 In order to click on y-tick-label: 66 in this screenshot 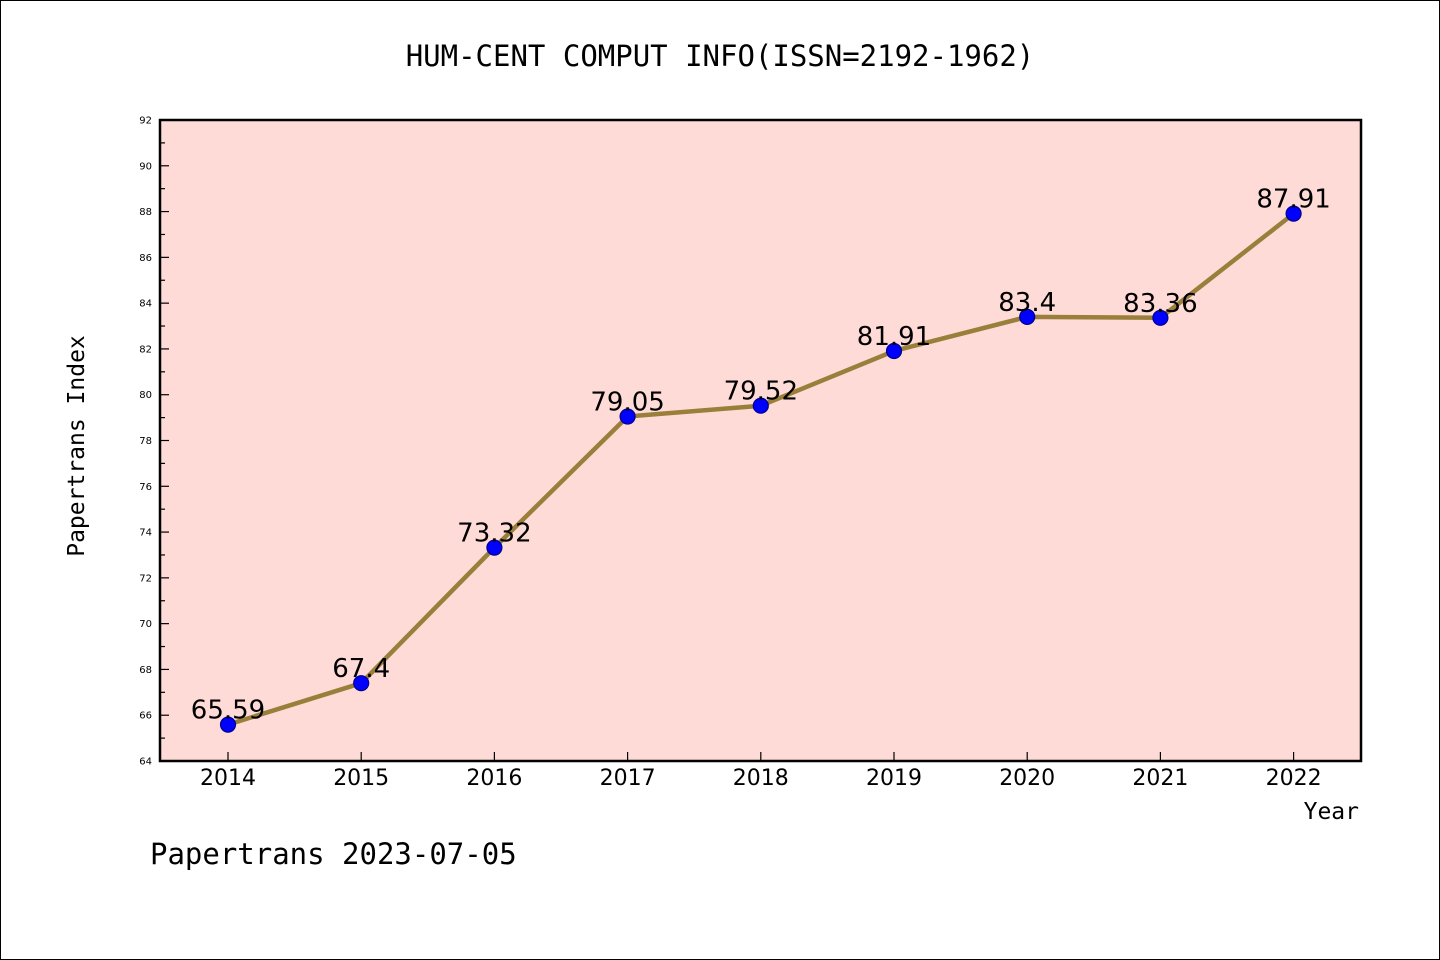, I will do `click(145, 716)`.